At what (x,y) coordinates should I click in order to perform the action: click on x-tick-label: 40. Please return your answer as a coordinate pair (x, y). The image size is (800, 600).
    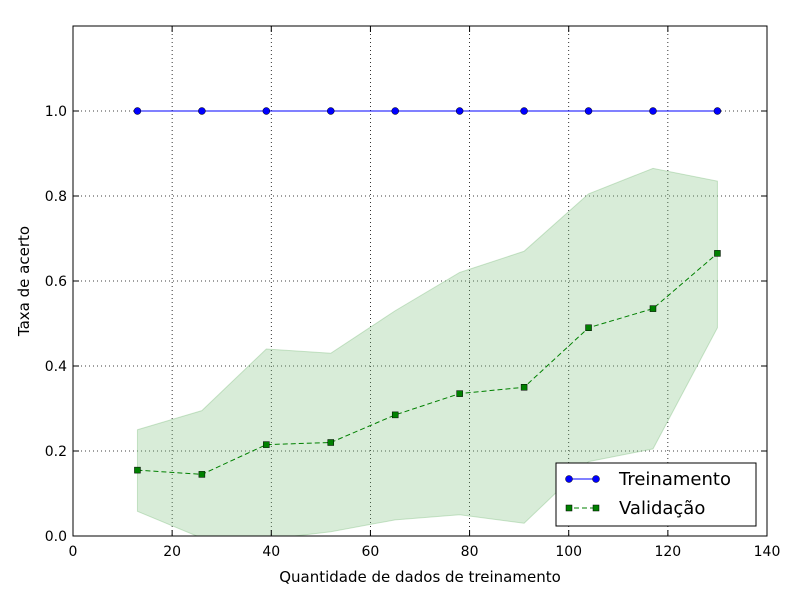
    Looking at the image, I should click on (271, 552).